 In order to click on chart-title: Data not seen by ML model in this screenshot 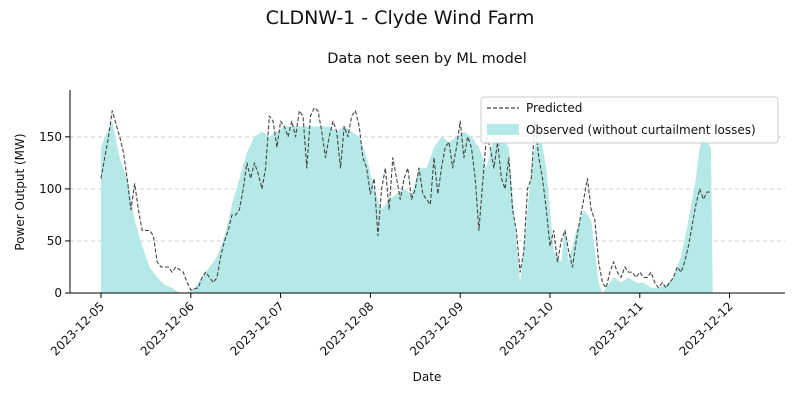, I will do `click(427, 59)`.